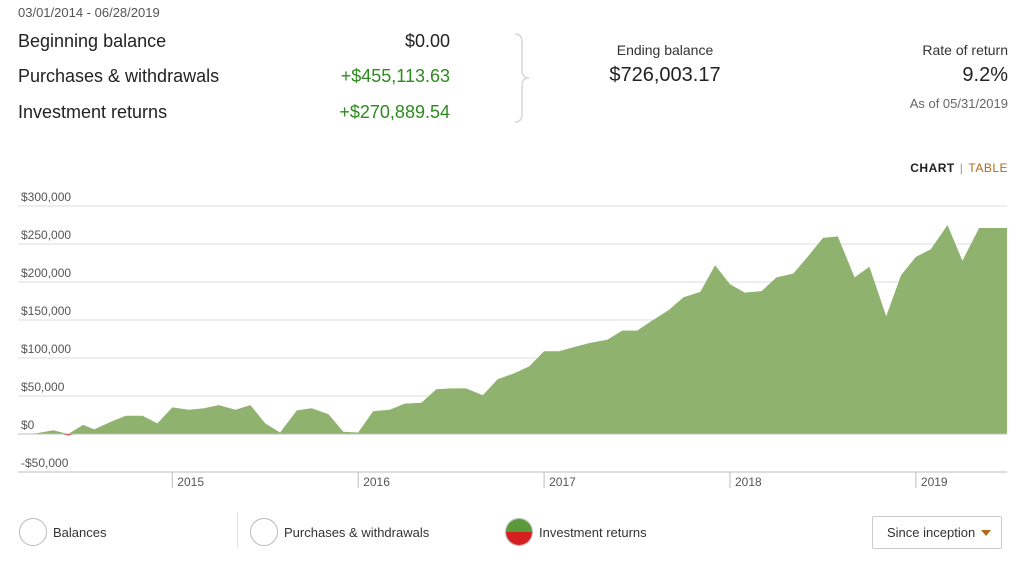 This screenshot has width=1024, height=565. What do you see at coordinates (665, 75) in the screenshot?
I see `ending-balance-value: $726,003.17` at bounding box center [665, 75].